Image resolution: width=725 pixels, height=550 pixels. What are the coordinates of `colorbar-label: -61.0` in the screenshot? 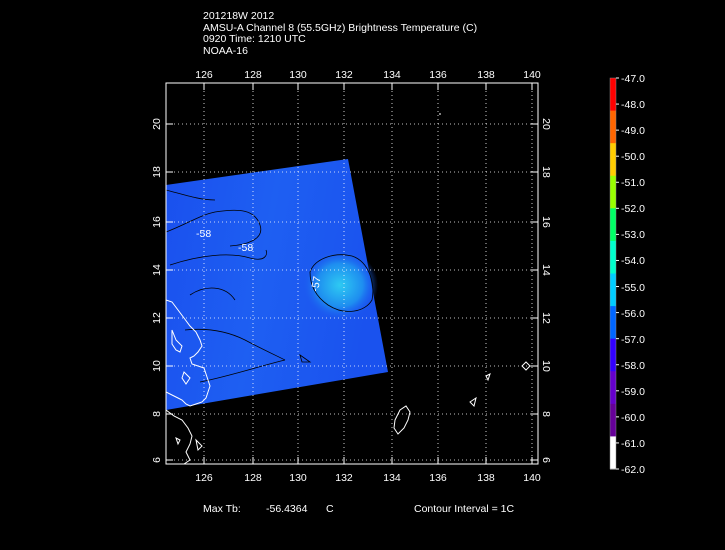 It's located at (633, 444).